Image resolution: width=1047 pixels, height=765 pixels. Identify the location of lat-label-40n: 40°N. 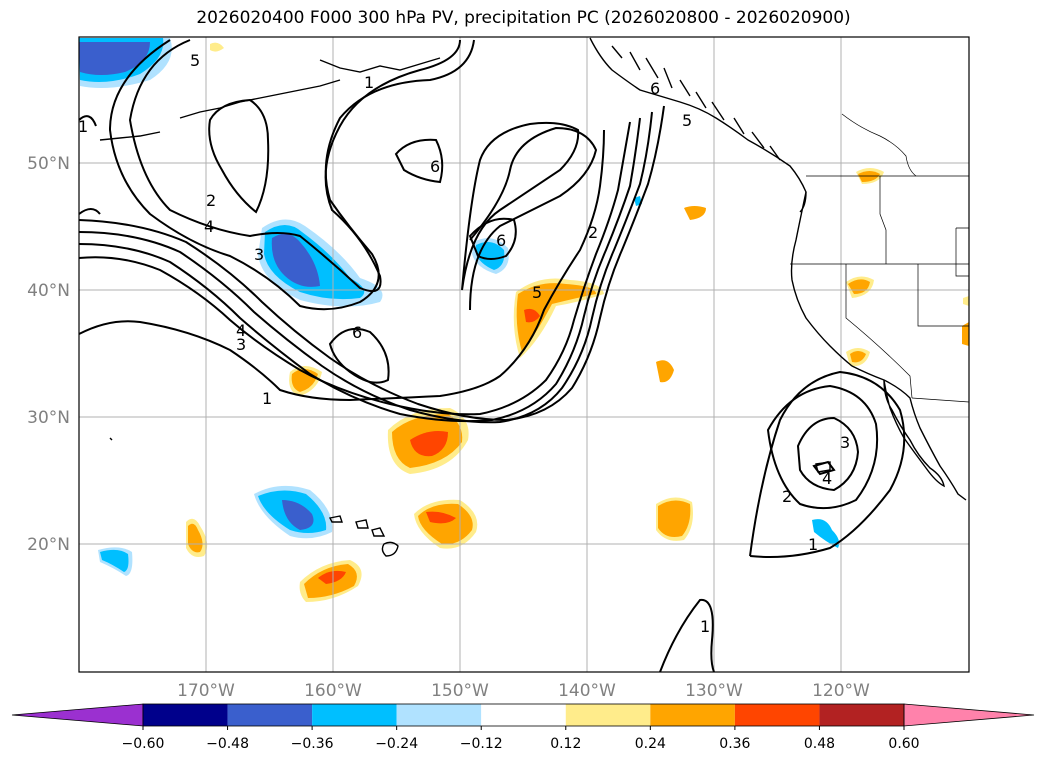
(48, 291).